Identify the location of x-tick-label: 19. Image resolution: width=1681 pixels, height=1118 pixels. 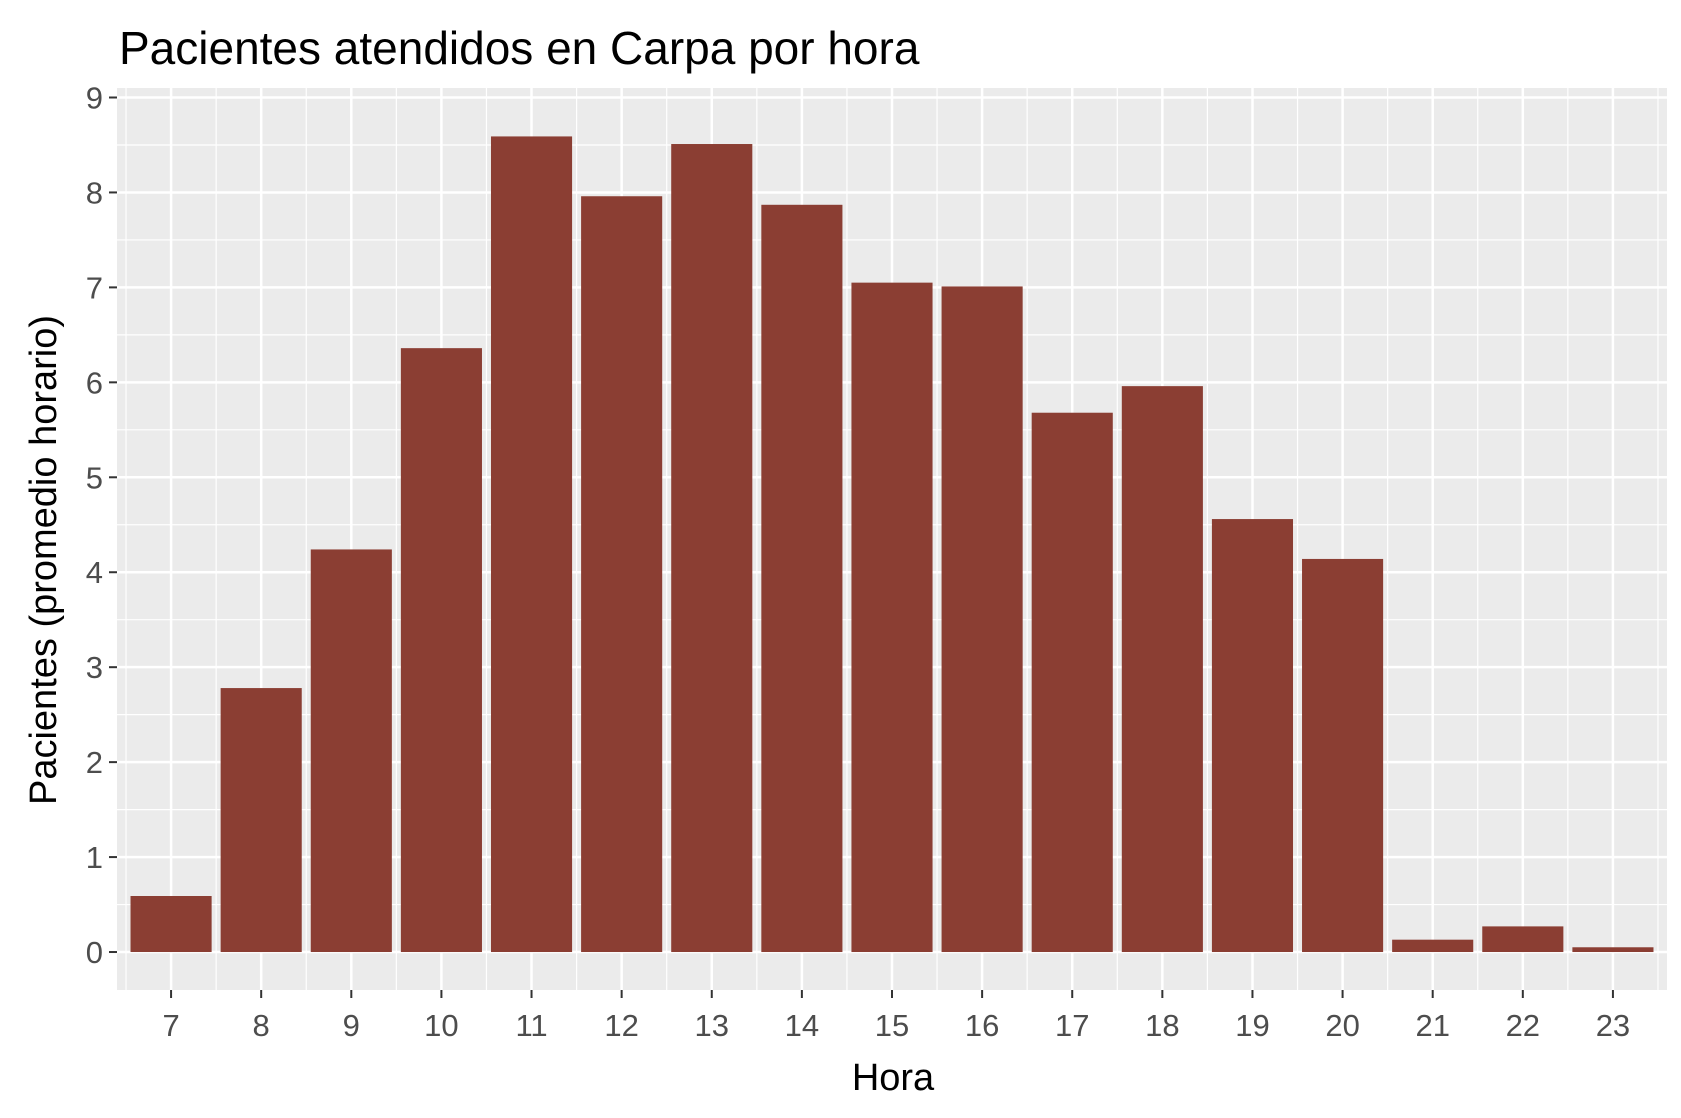
(1252, 1025).